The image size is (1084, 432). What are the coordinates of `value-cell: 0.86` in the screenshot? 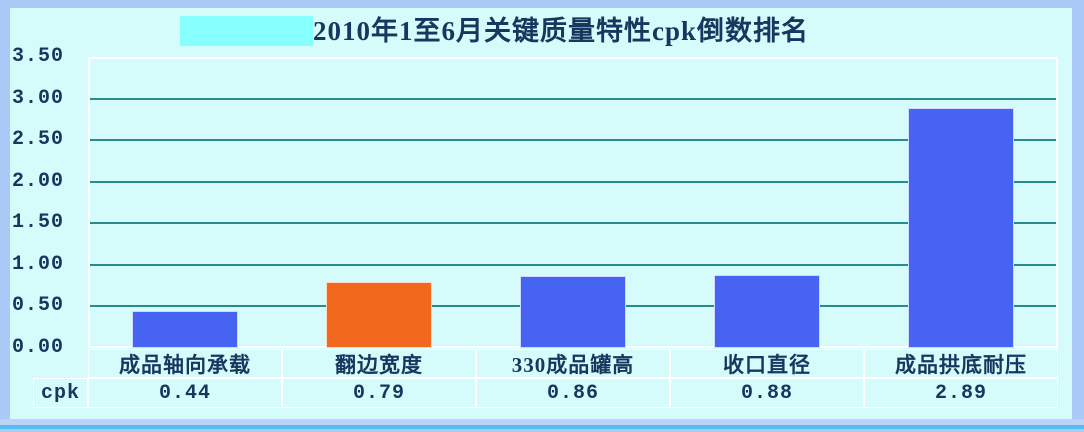 It's located at (573, 393).